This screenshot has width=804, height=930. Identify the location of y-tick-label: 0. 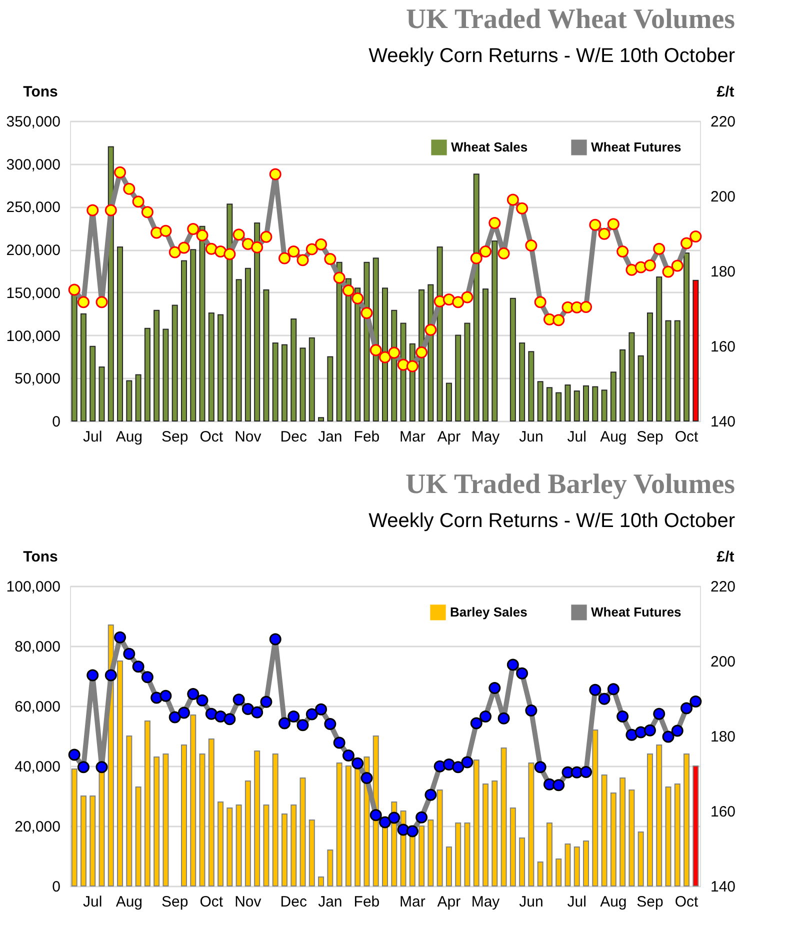
(56, 887).